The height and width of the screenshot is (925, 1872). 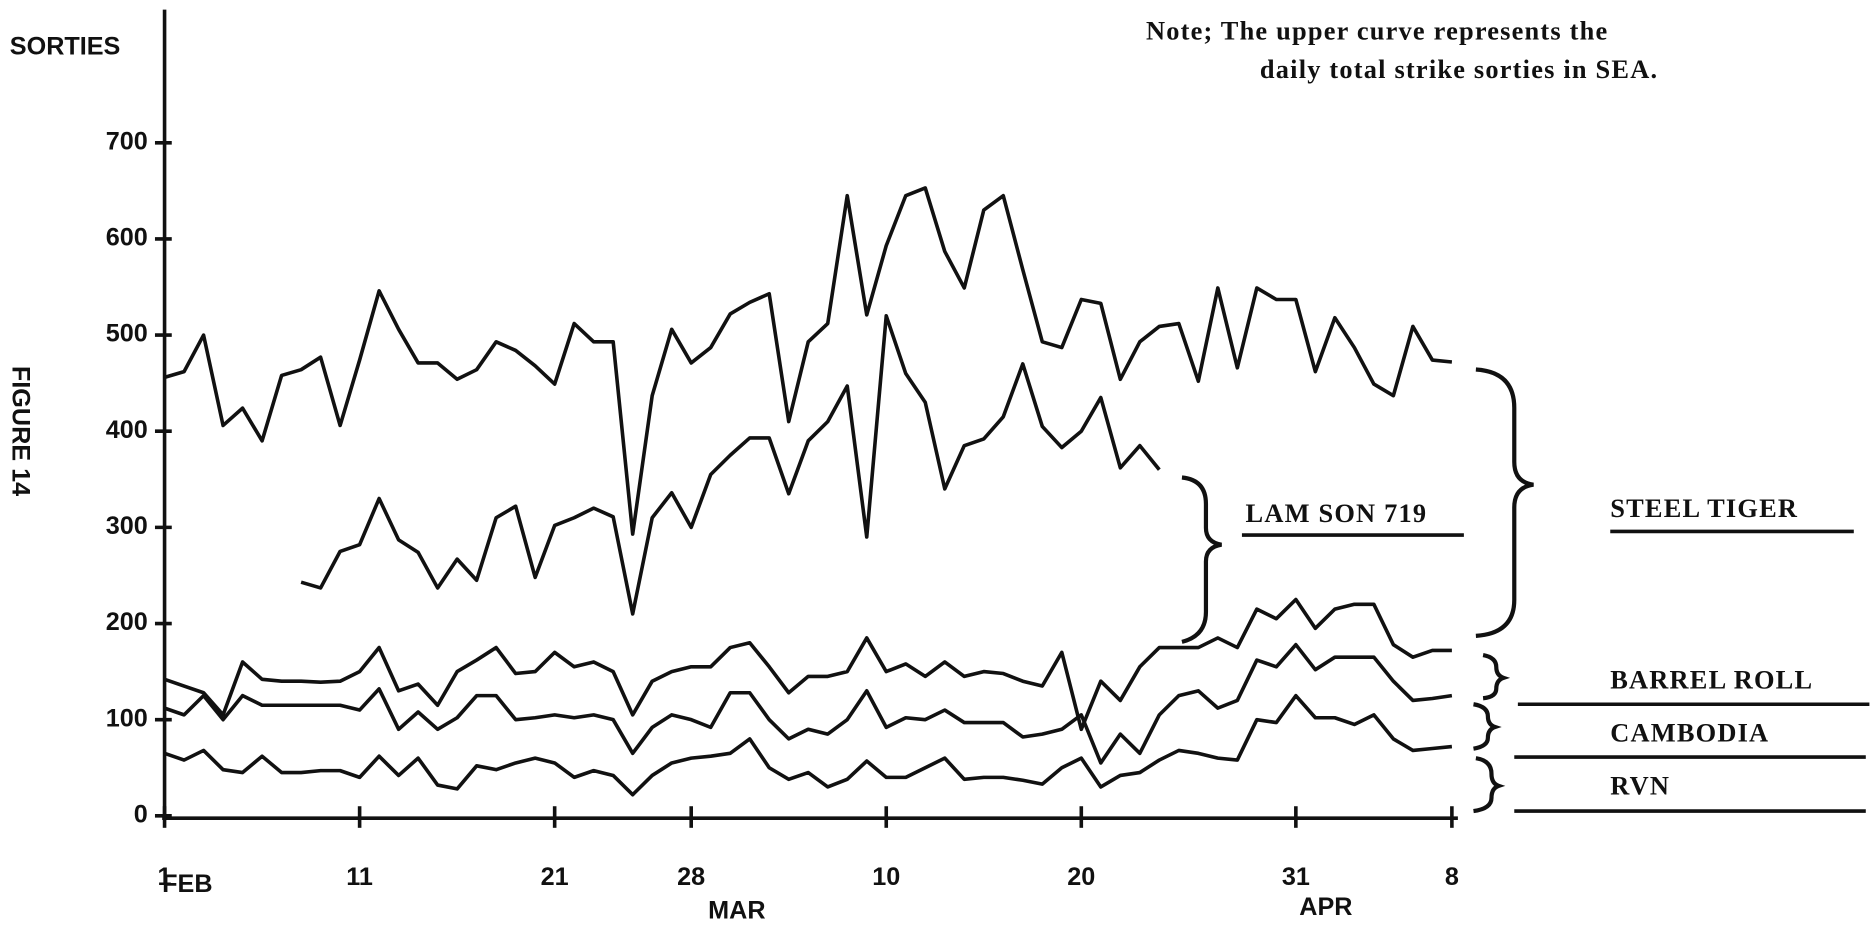 I want to click on month-label: FEB, so click(x=187, y=884).